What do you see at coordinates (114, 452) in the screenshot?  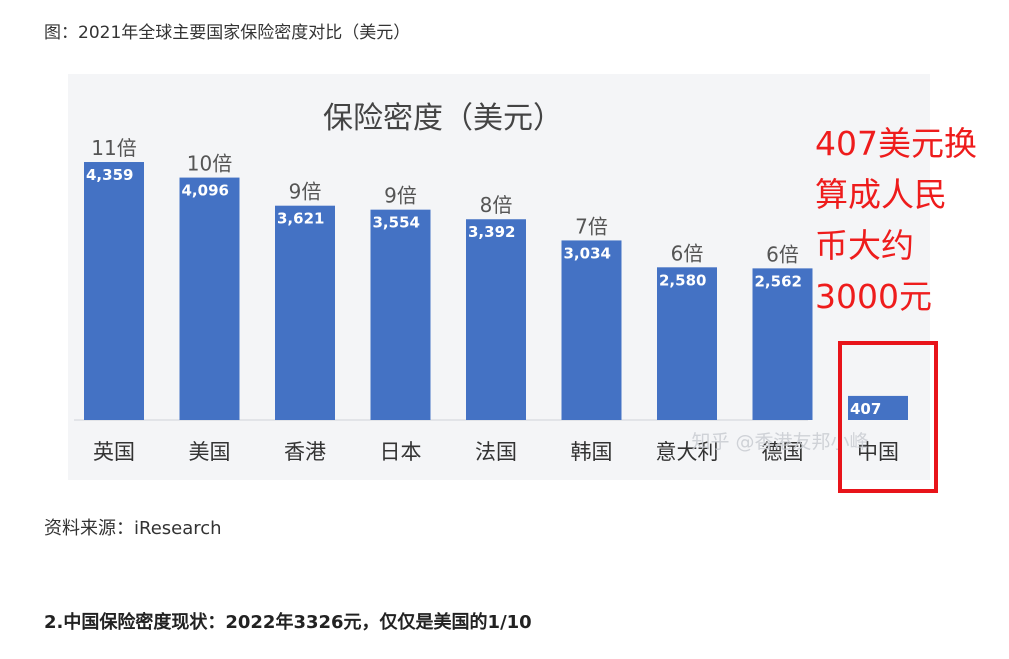 I see `category-label: 英国` at bounding box center [114, 452].